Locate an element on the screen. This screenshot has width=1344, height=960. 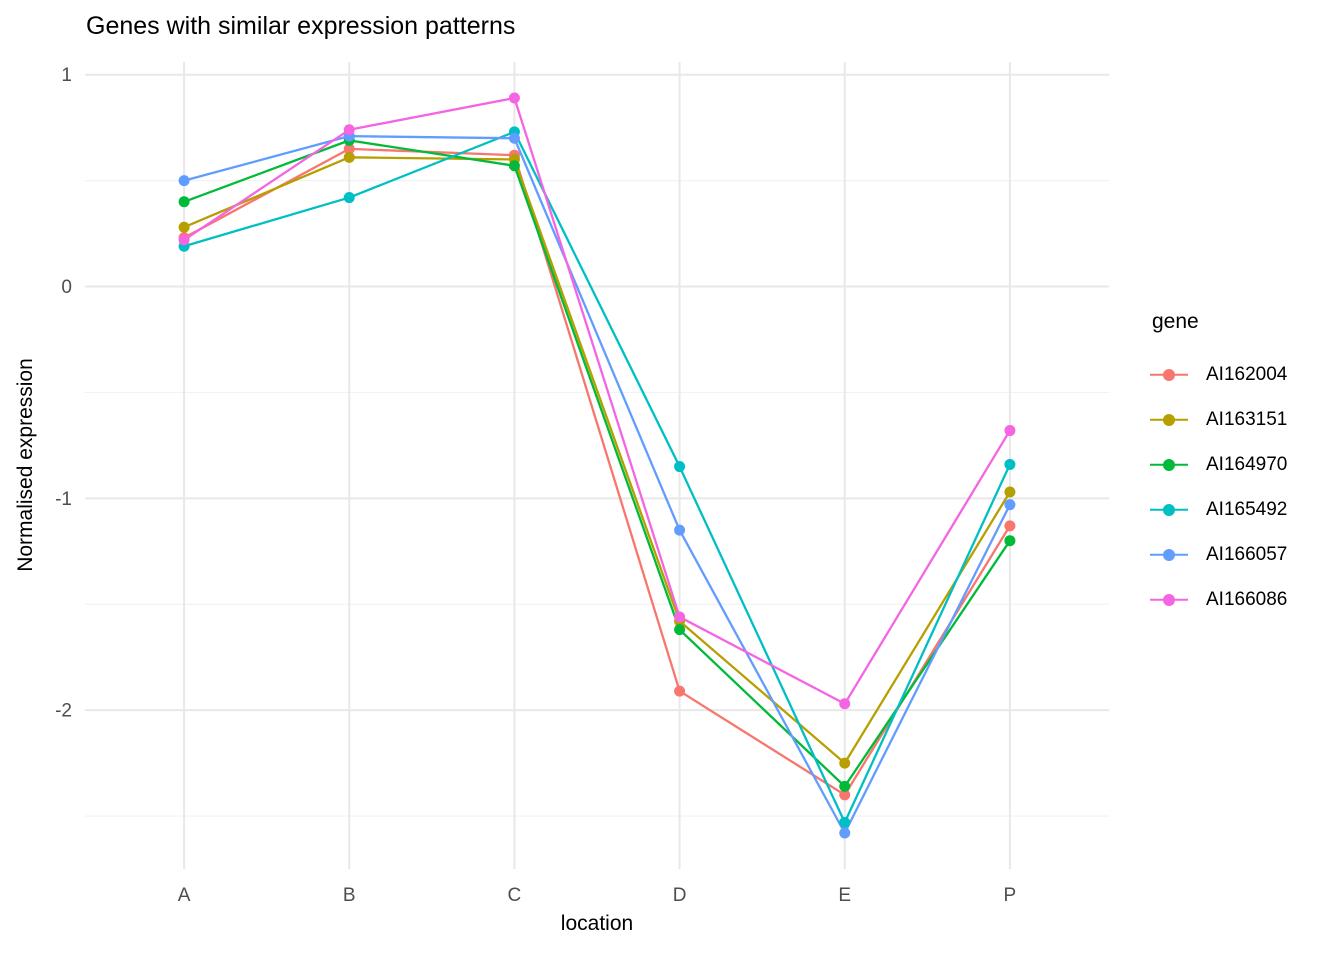
legend-item-AI163151: AI163151 is located at coordinates (1218, 419).